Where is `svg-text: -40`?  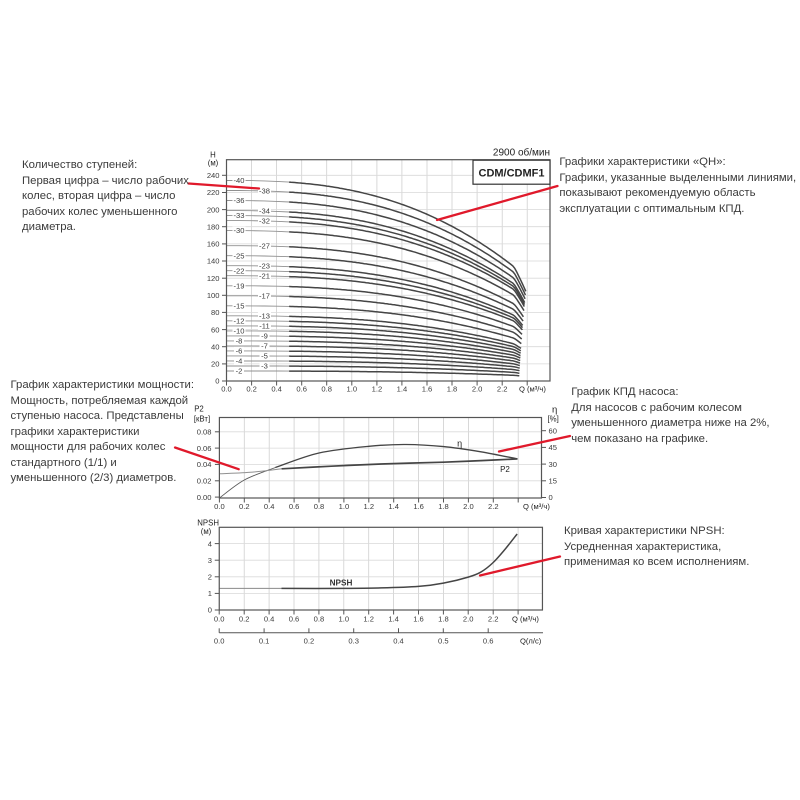 svg-text: -40 is located at coordinates (239, 180).